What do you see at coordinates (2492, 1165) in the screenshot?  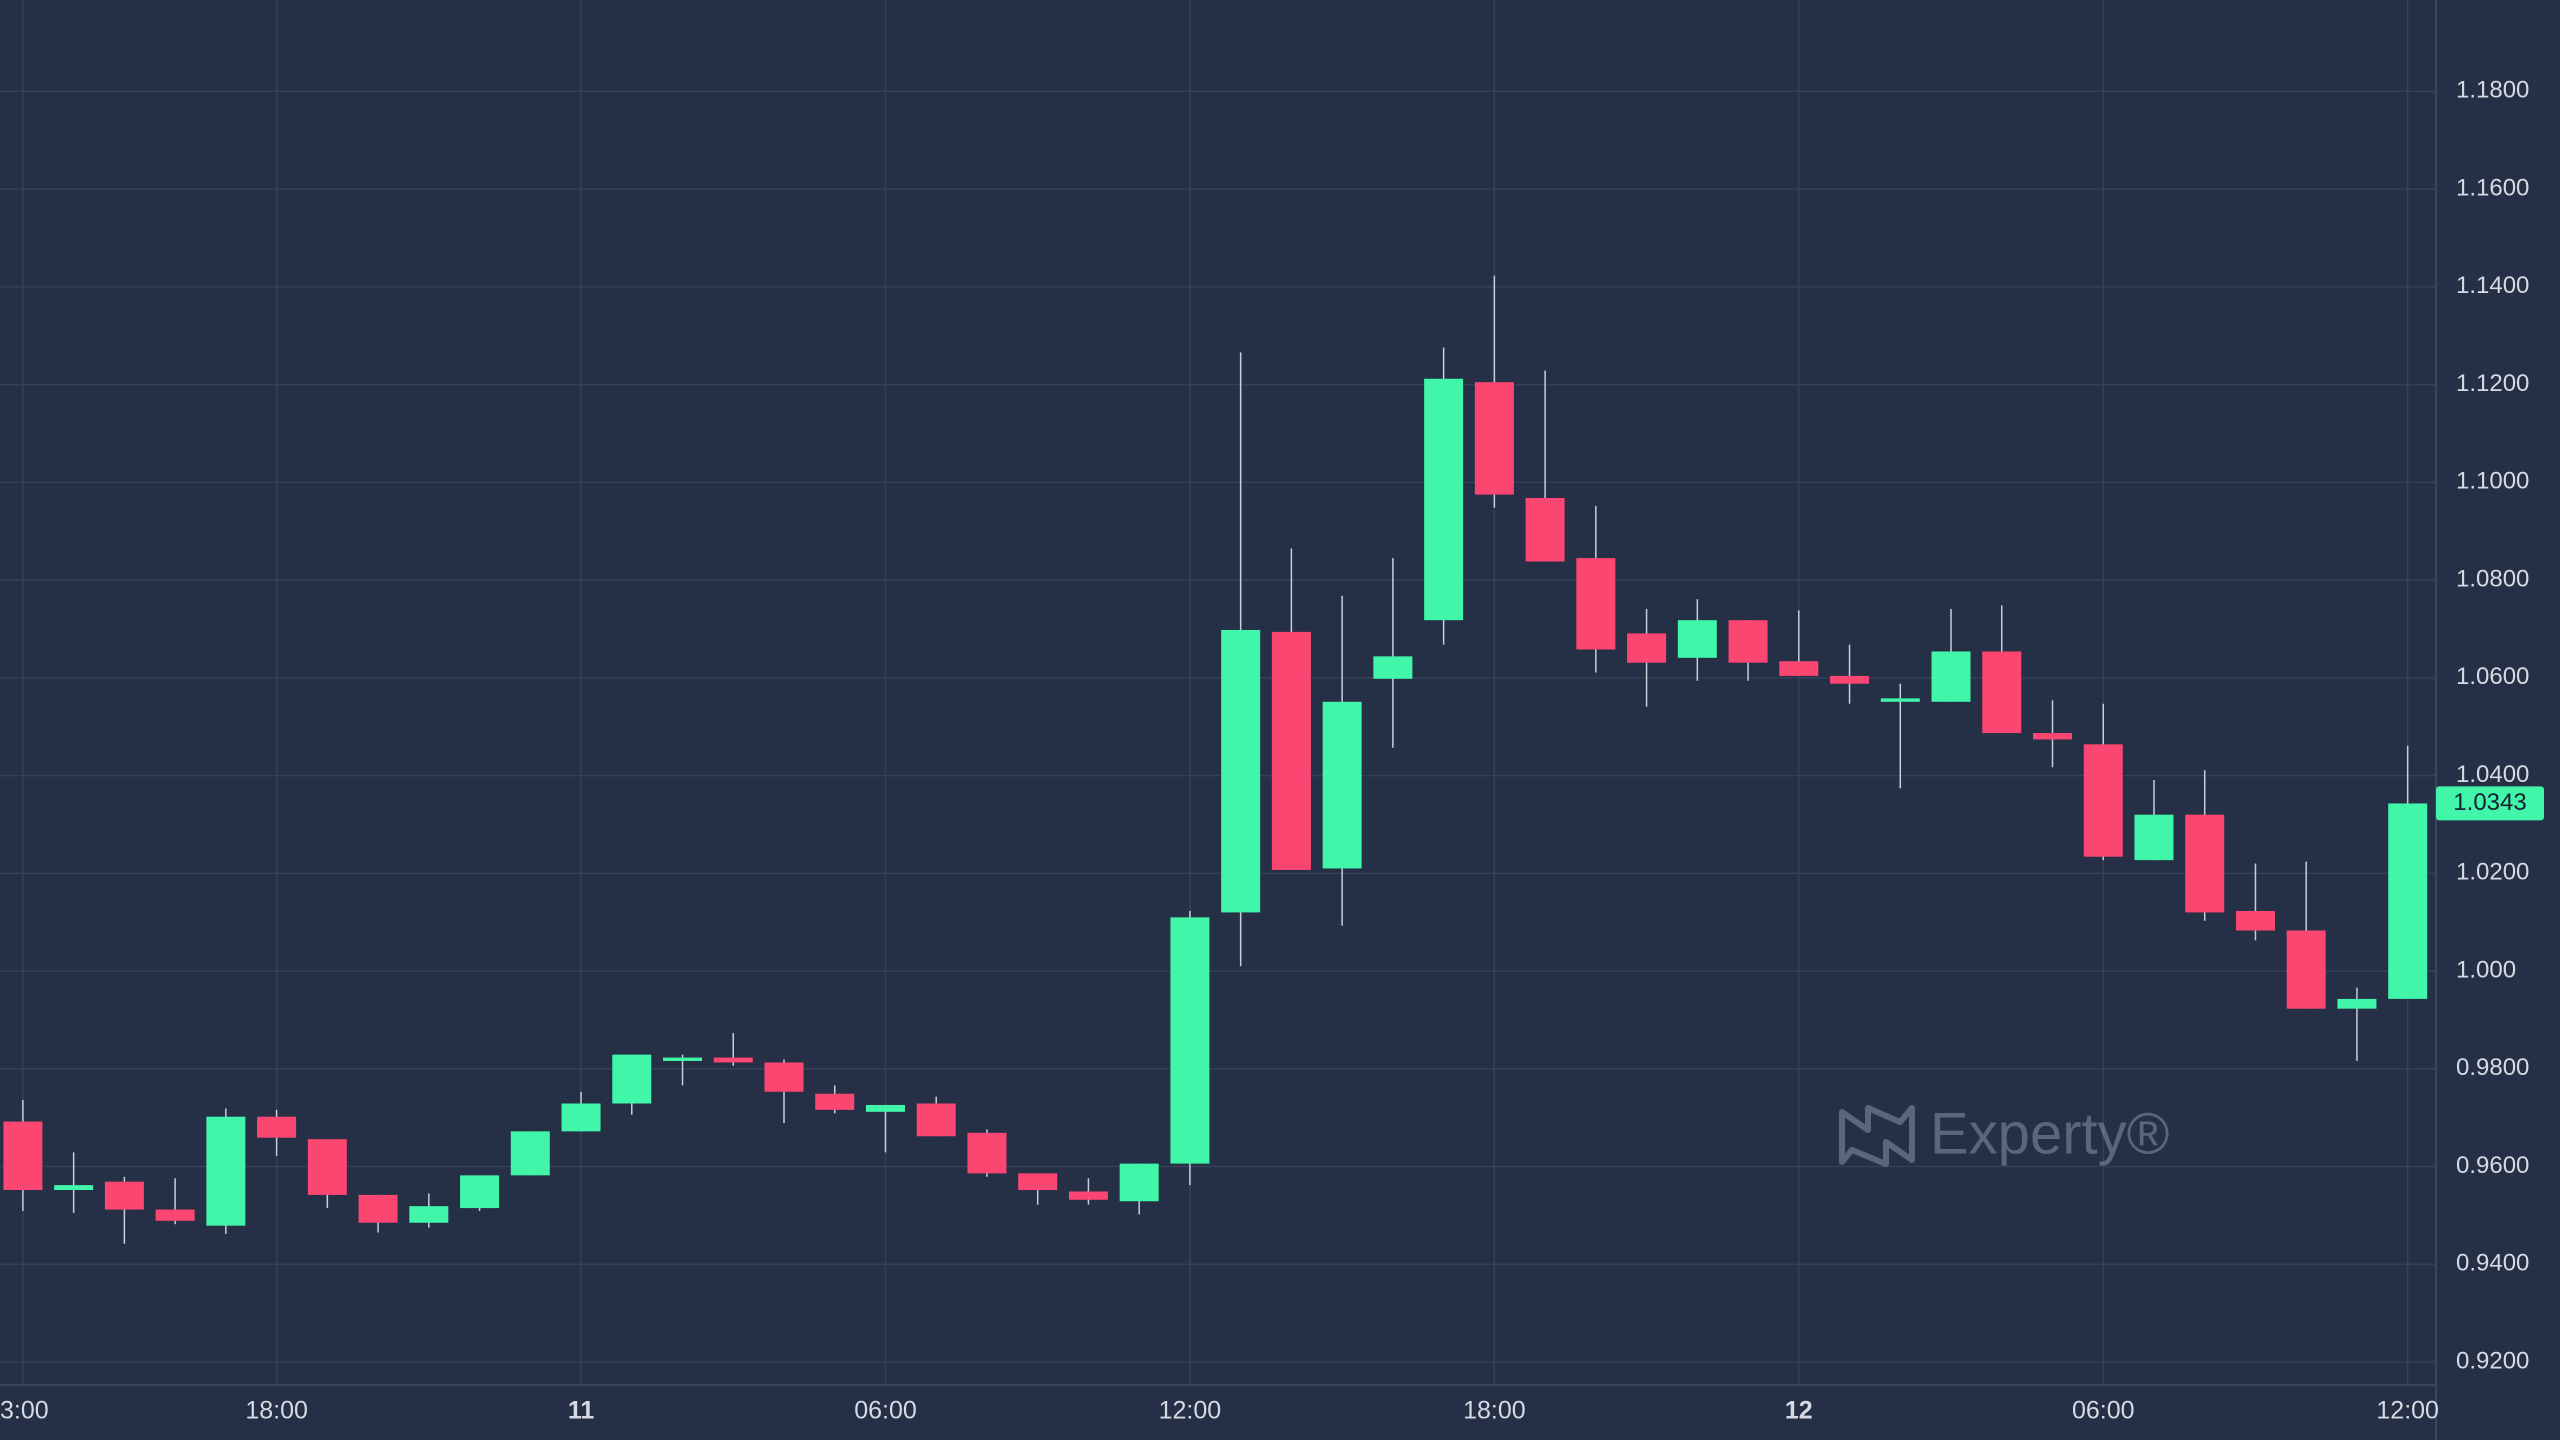 I see `y-tick-label: 0.9600` at bounding box center [2492, 1165].